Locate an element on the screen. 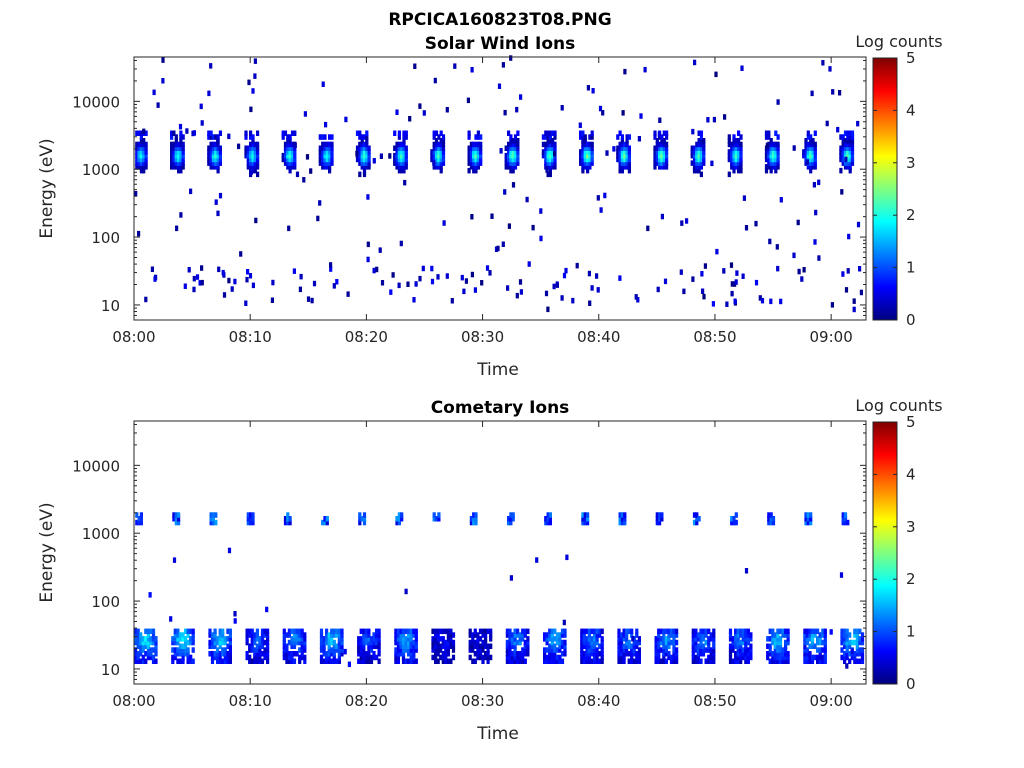 The image size is (1024, 768). x-tick-label: 08:00 is located at coordinates (133, 337).